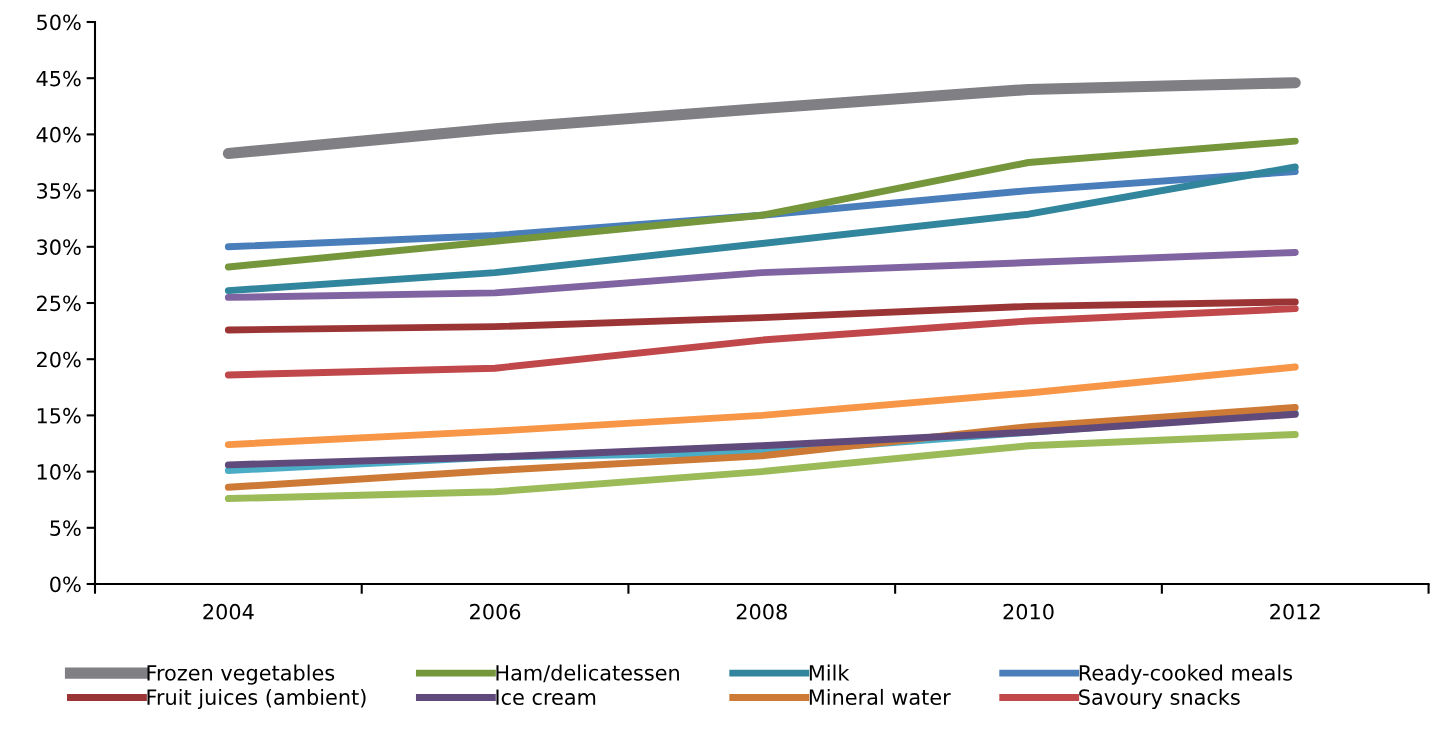 Image resolution: width=1430 pixels, height=734 pixels. I want to click on y-tick-label: 10%, so click(59, 472).